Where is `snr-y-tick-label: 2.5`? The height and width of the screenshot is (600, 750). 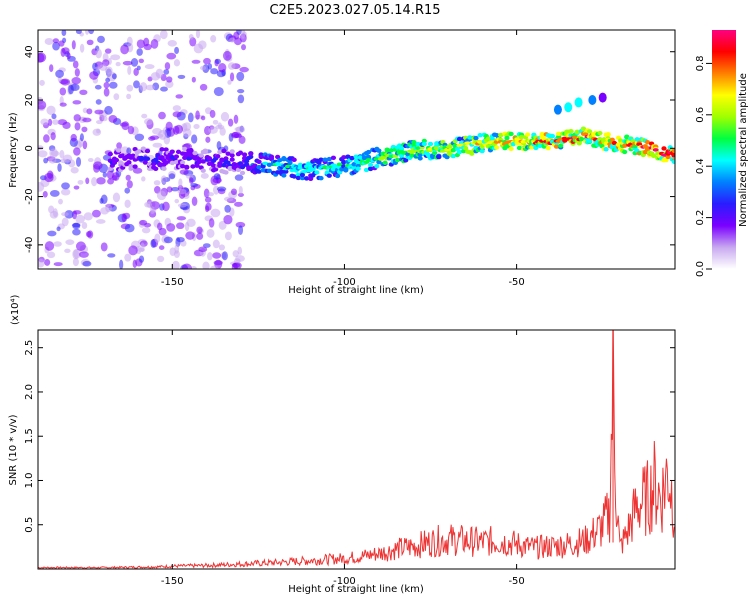 snr-y-tick-label: 2.5 is located at coordinates (29, 348).